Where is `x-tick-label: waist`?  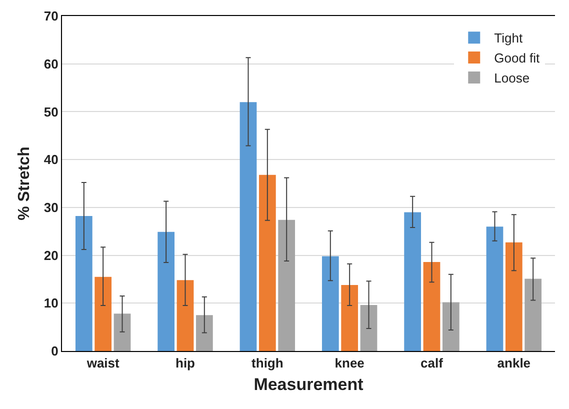 x-tick-label: waist is located at coordinates (103, 363).